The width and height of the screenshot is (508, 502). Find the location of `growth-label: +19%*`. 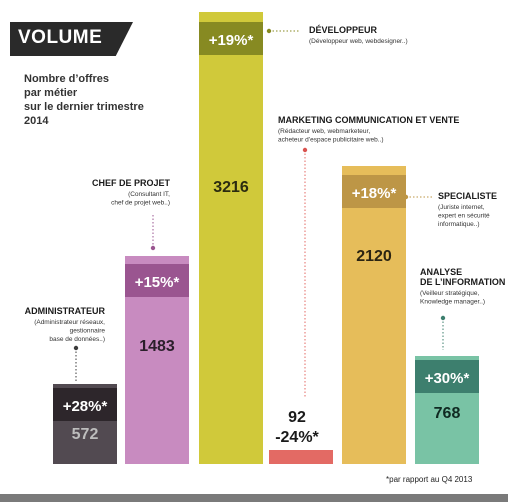

growth-label: +19%* is located at coordinates (231, 40).